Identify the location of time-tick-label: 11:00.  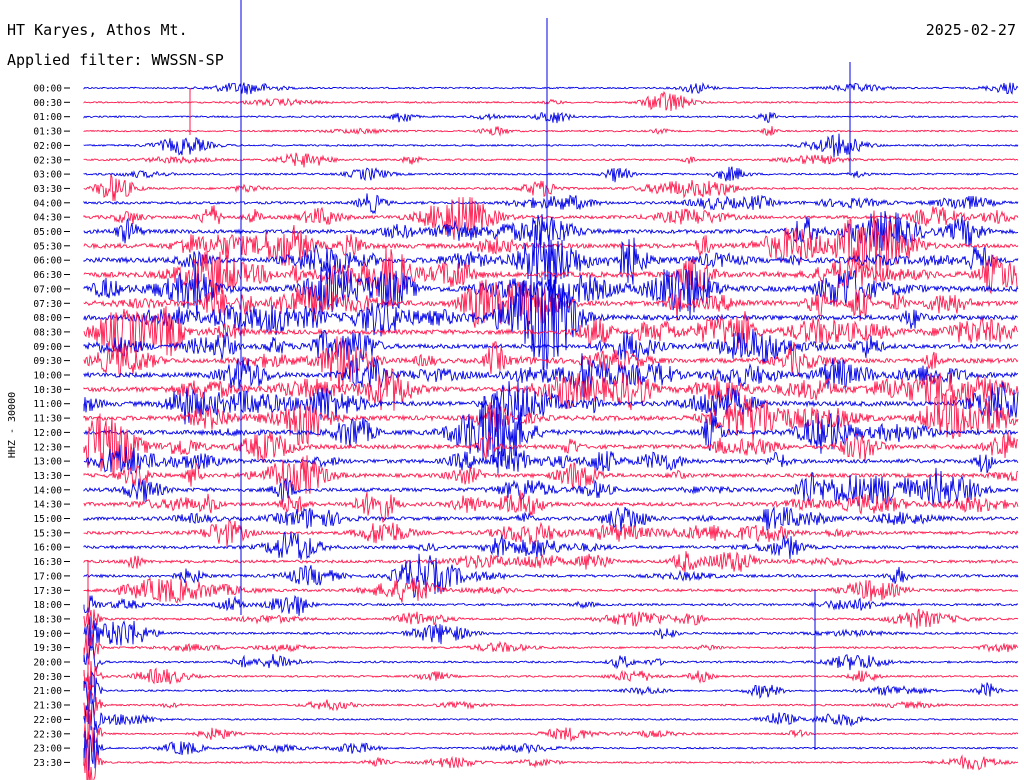
(47, 404).